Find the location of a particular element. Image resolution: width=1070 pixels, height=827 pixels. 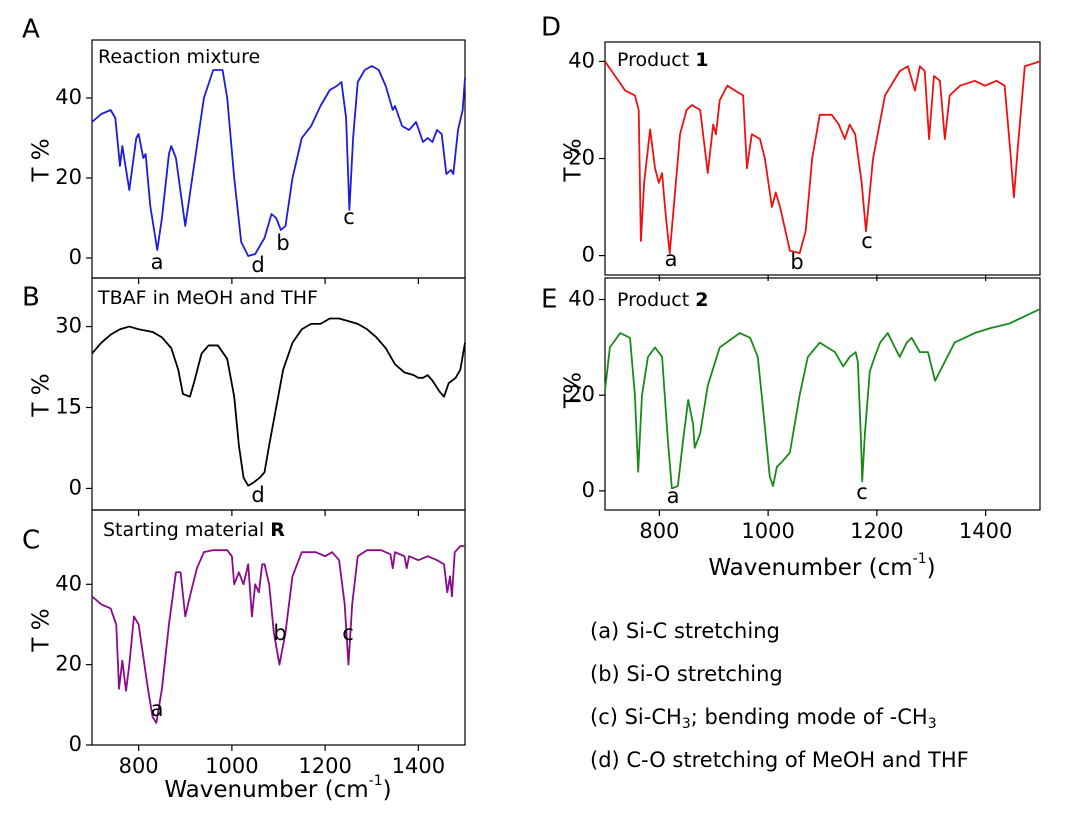

note-text: (b) Si-O stretching is located at coordinates (686, 674).